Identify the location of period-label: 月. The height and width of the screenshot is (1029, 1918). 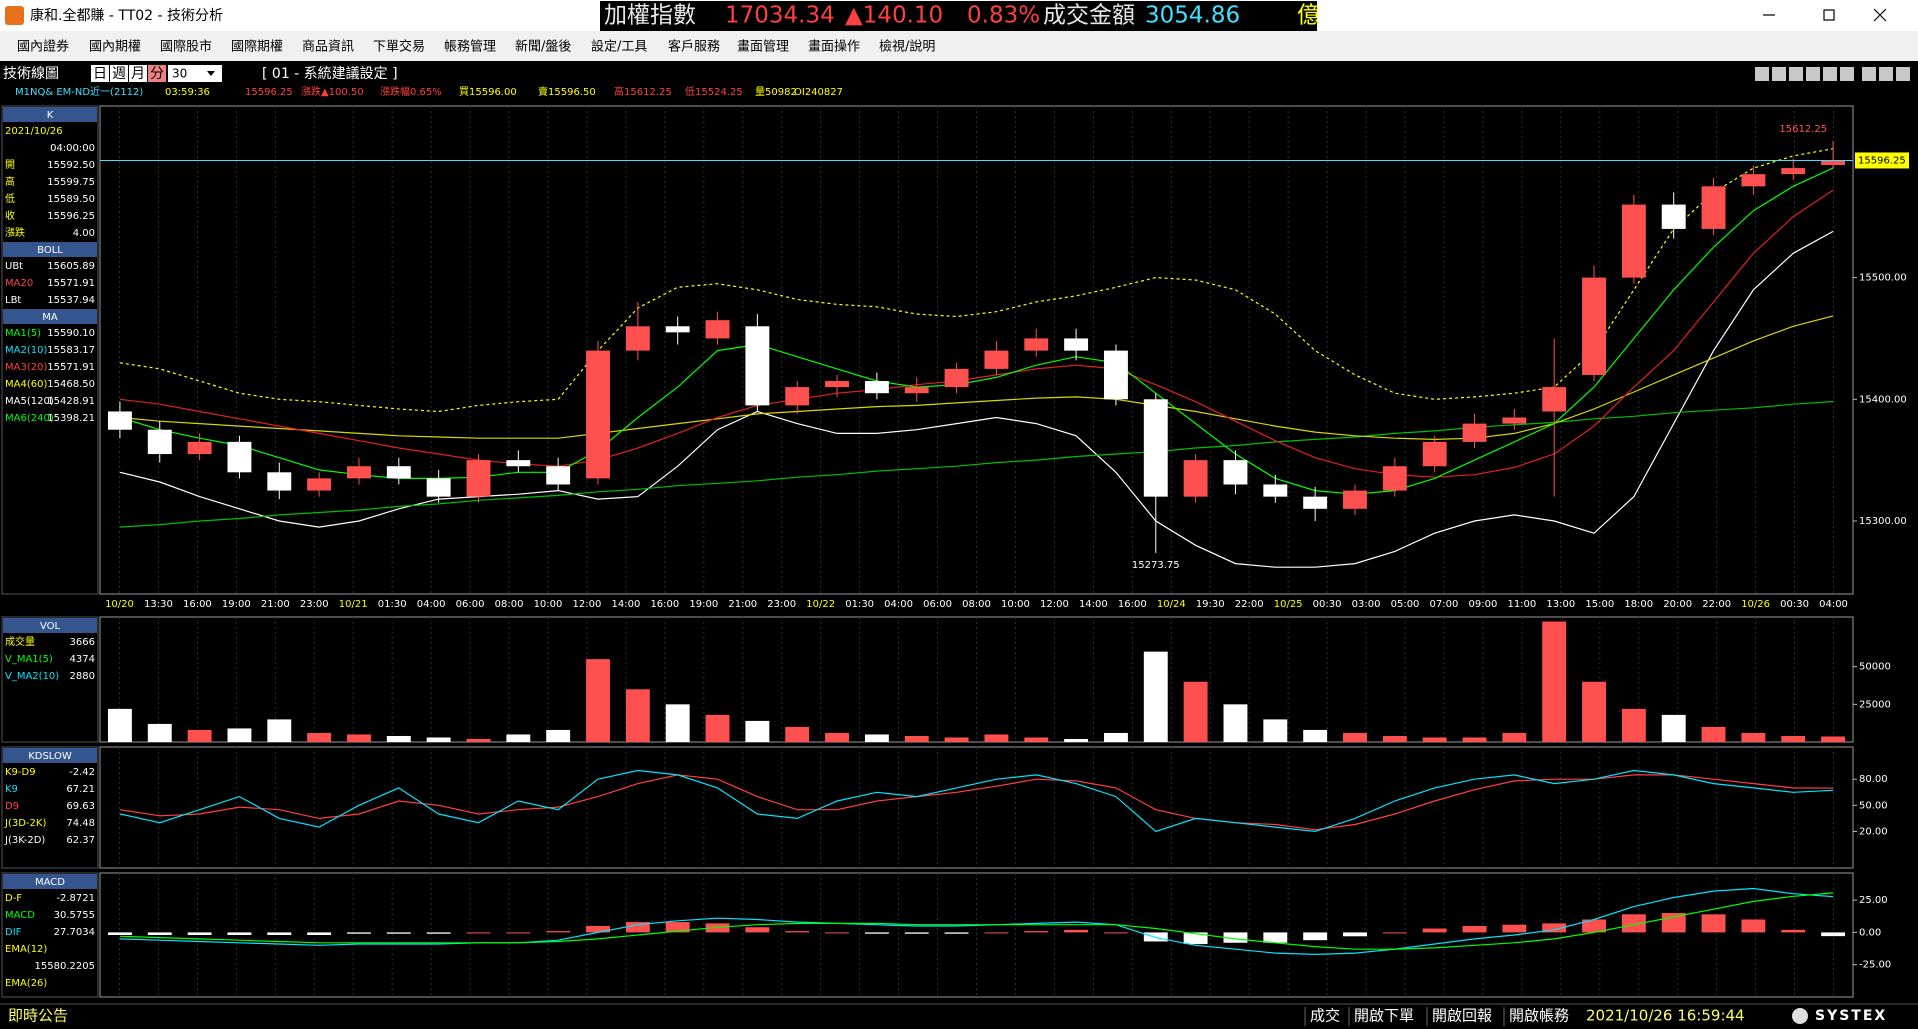
(138, 74).